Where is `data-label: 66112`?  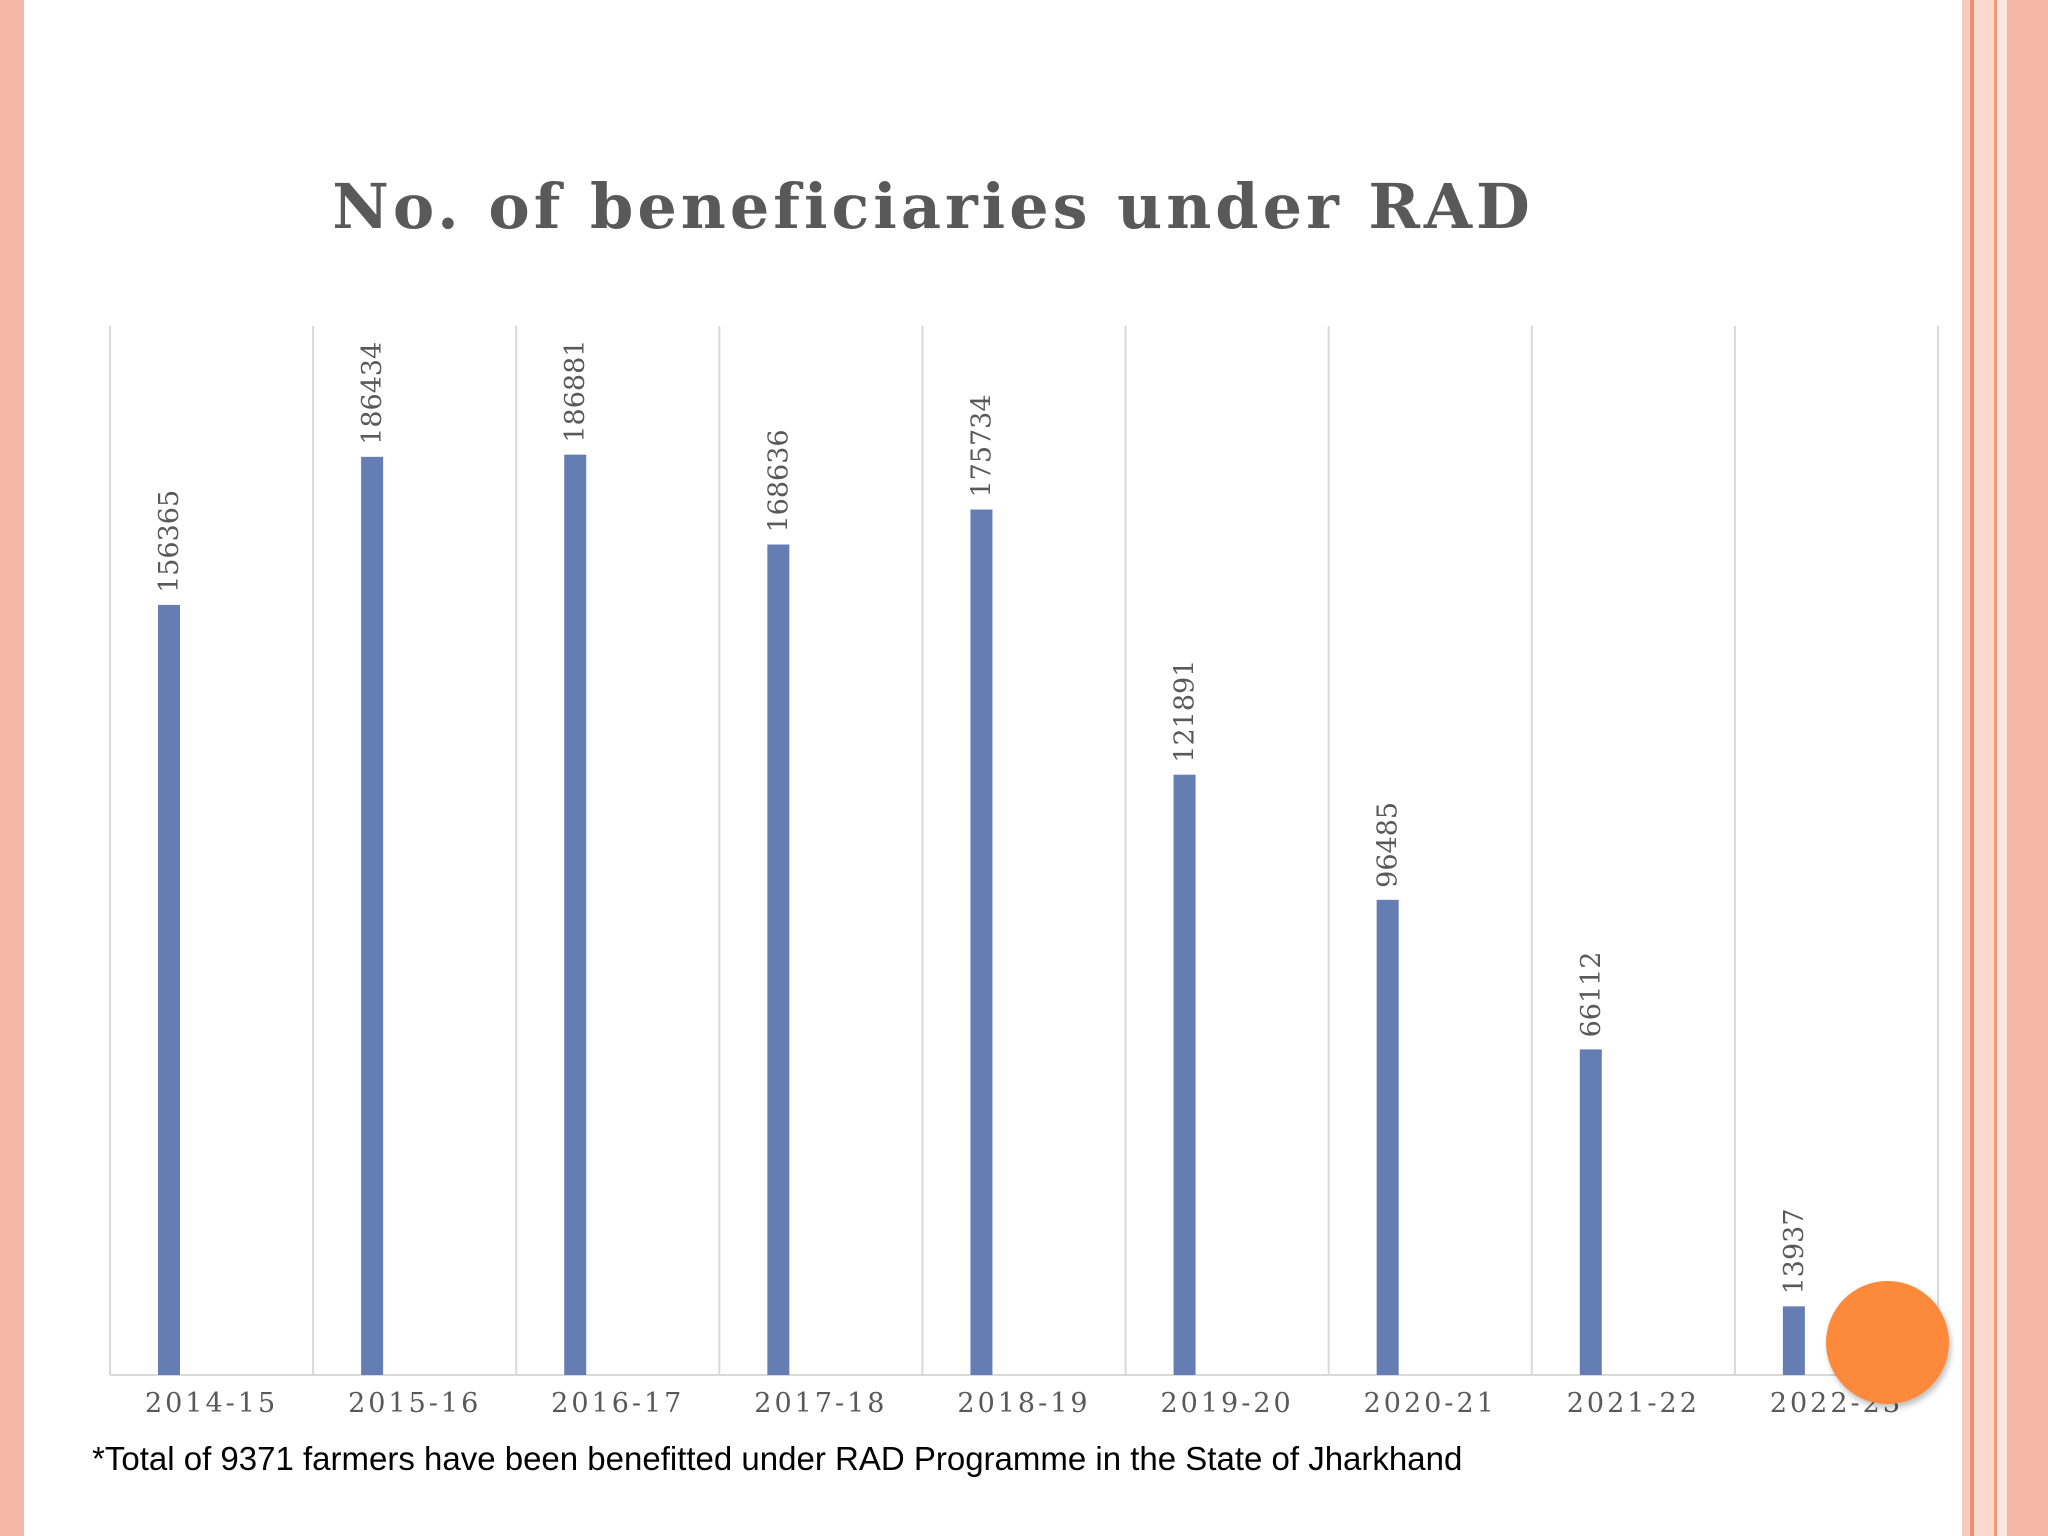 data-label: 66112 is located at coordinates (1591, 994).